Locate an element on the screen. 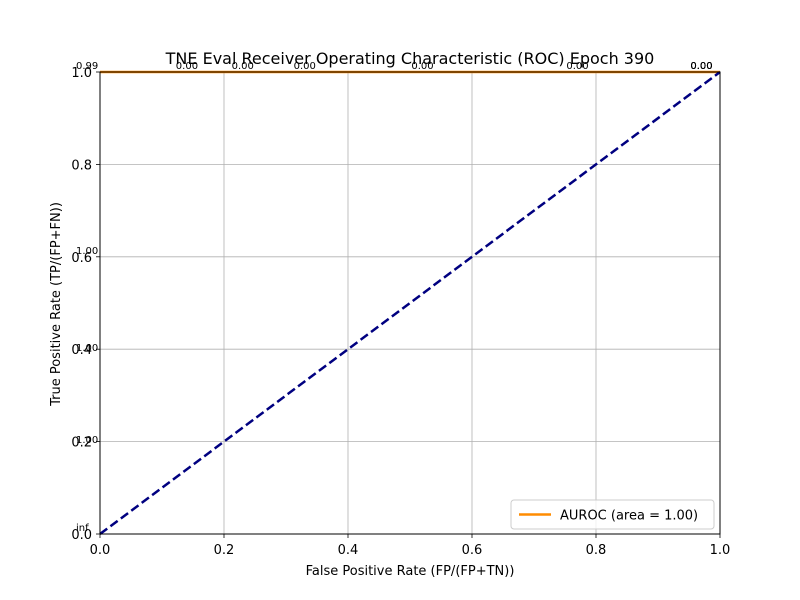  y-tick-label: 0.6 is located at coordinates (81, 258).